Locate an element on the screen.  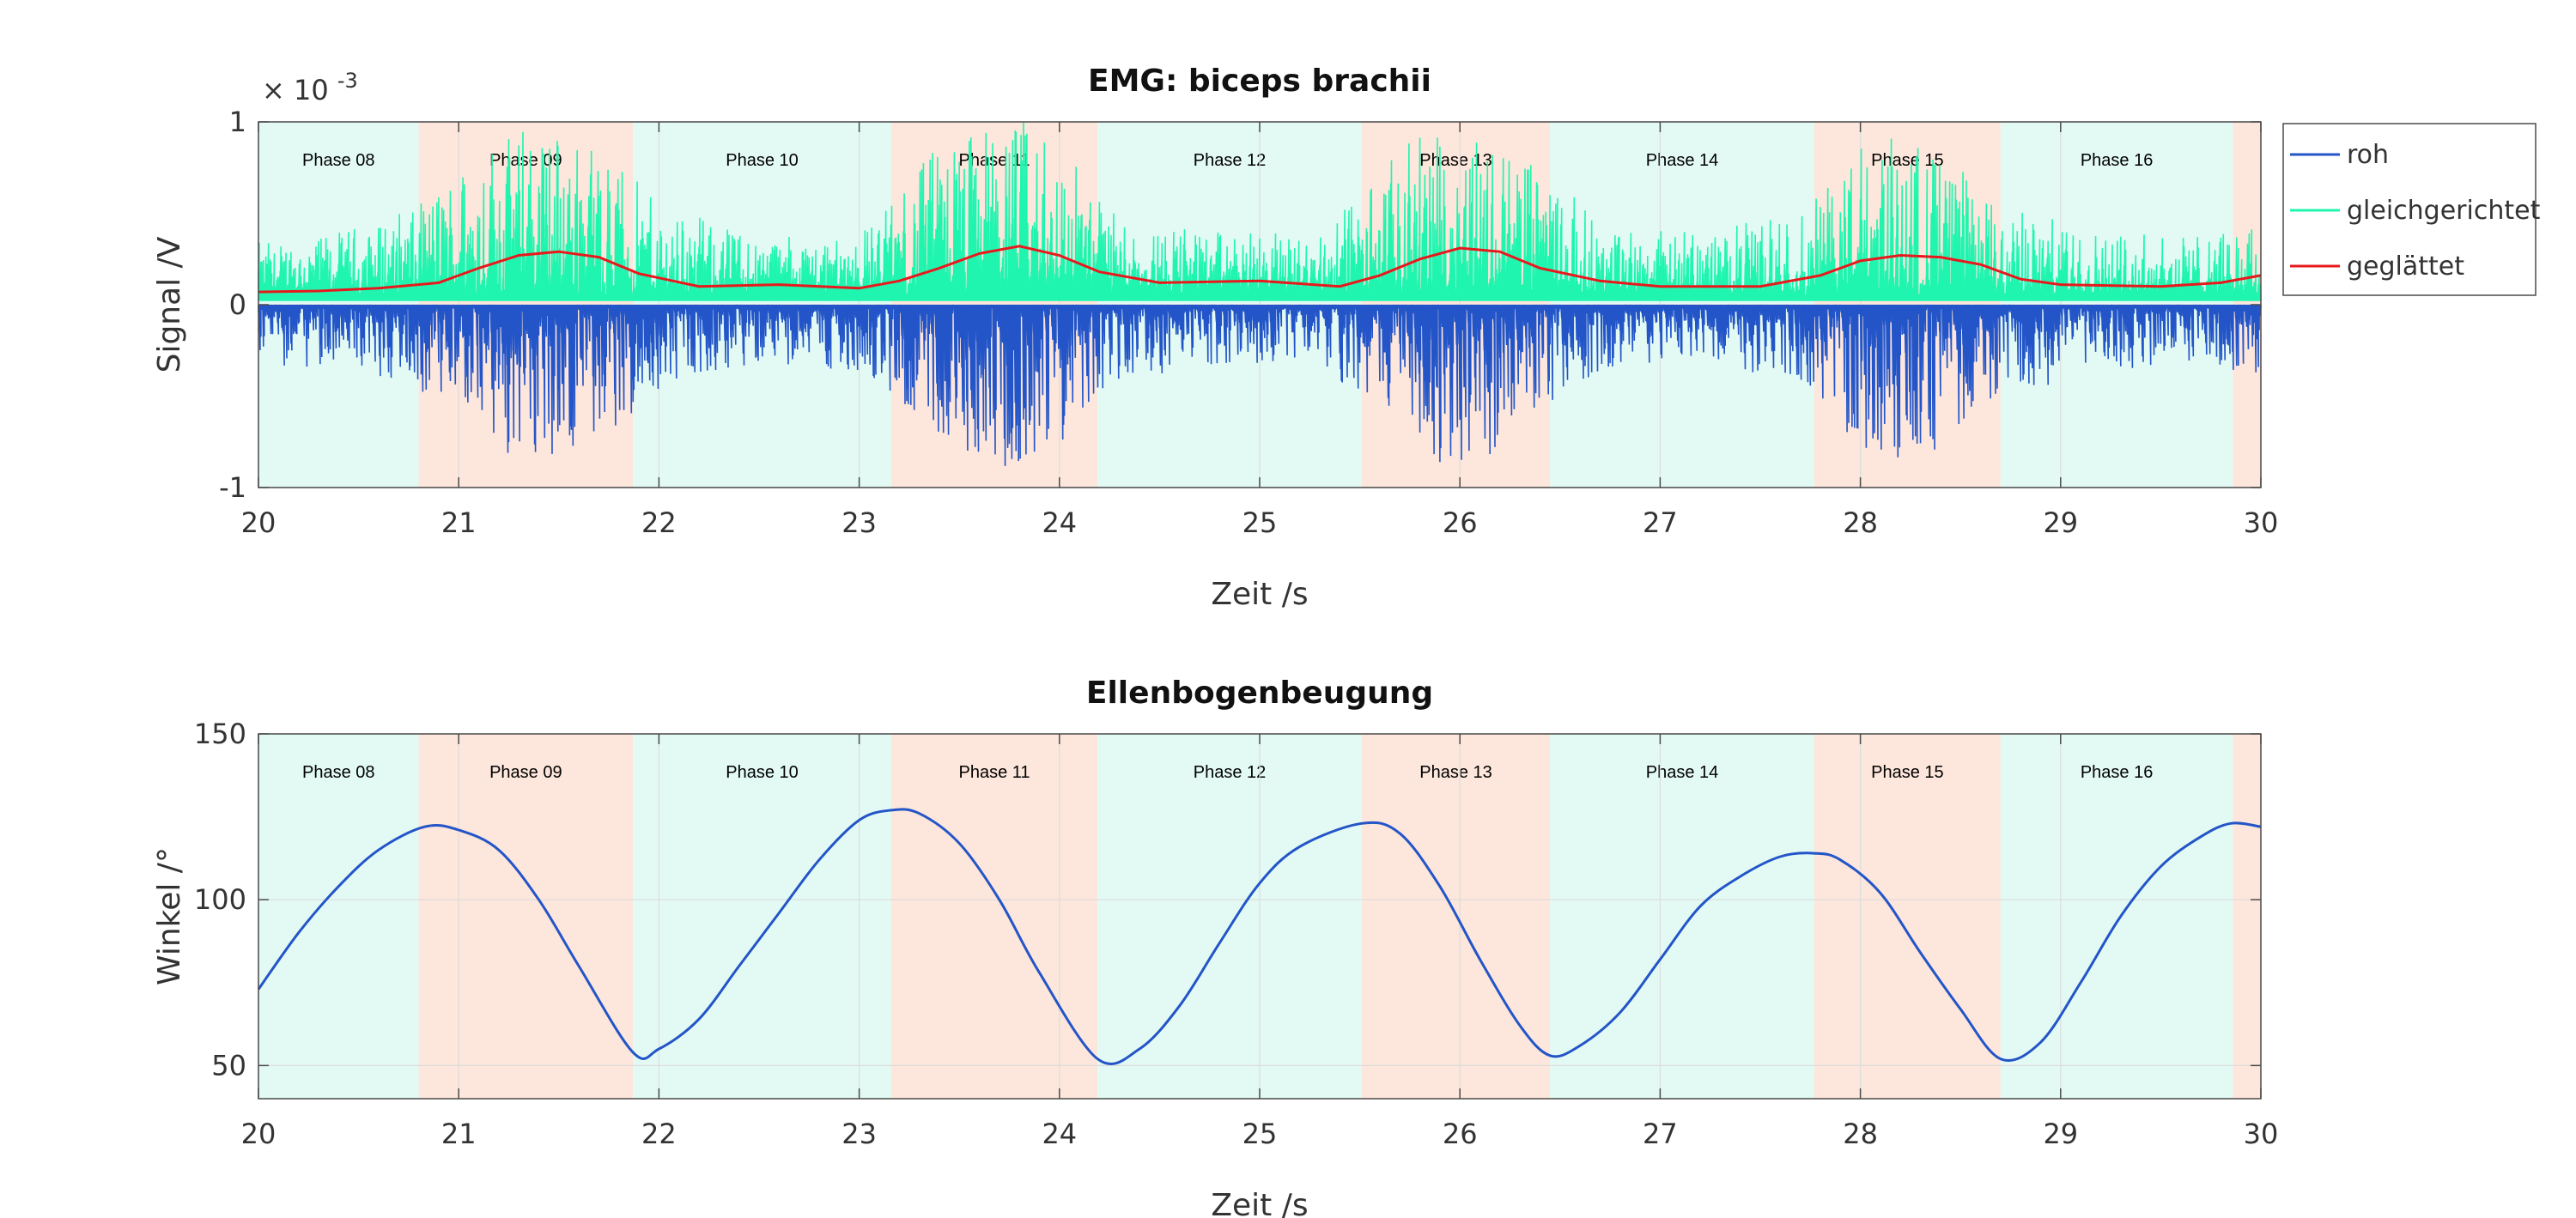
y-tick-label: 50 is located at coordinates (229, 1065).